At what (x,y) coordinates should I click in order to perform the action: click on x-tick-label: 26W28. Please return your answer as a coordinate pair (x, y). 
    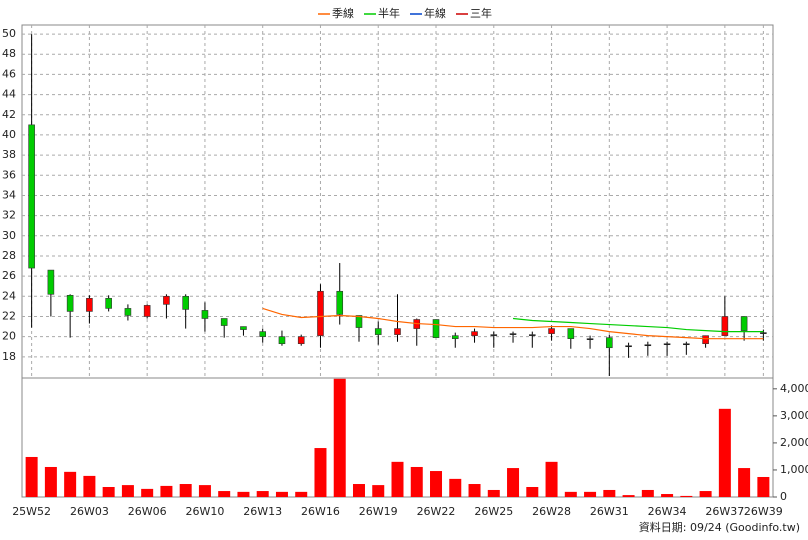
    Looking at the image, I should click on (551, 511).